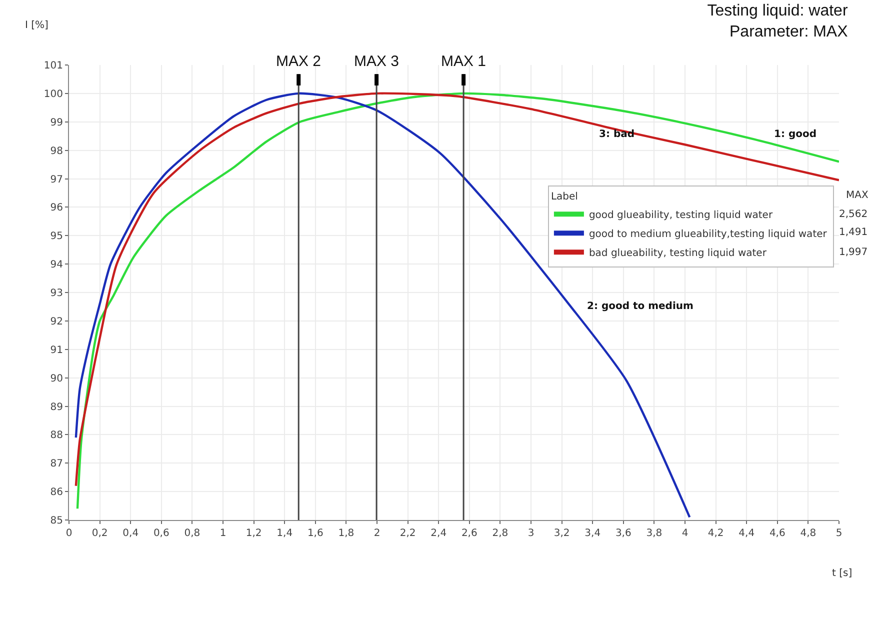 The height and width of the screenshot is (619, 874). Describe the element at coordinates (56, 208) in the screenshot. I see `y-tick-label: 96` at that location.